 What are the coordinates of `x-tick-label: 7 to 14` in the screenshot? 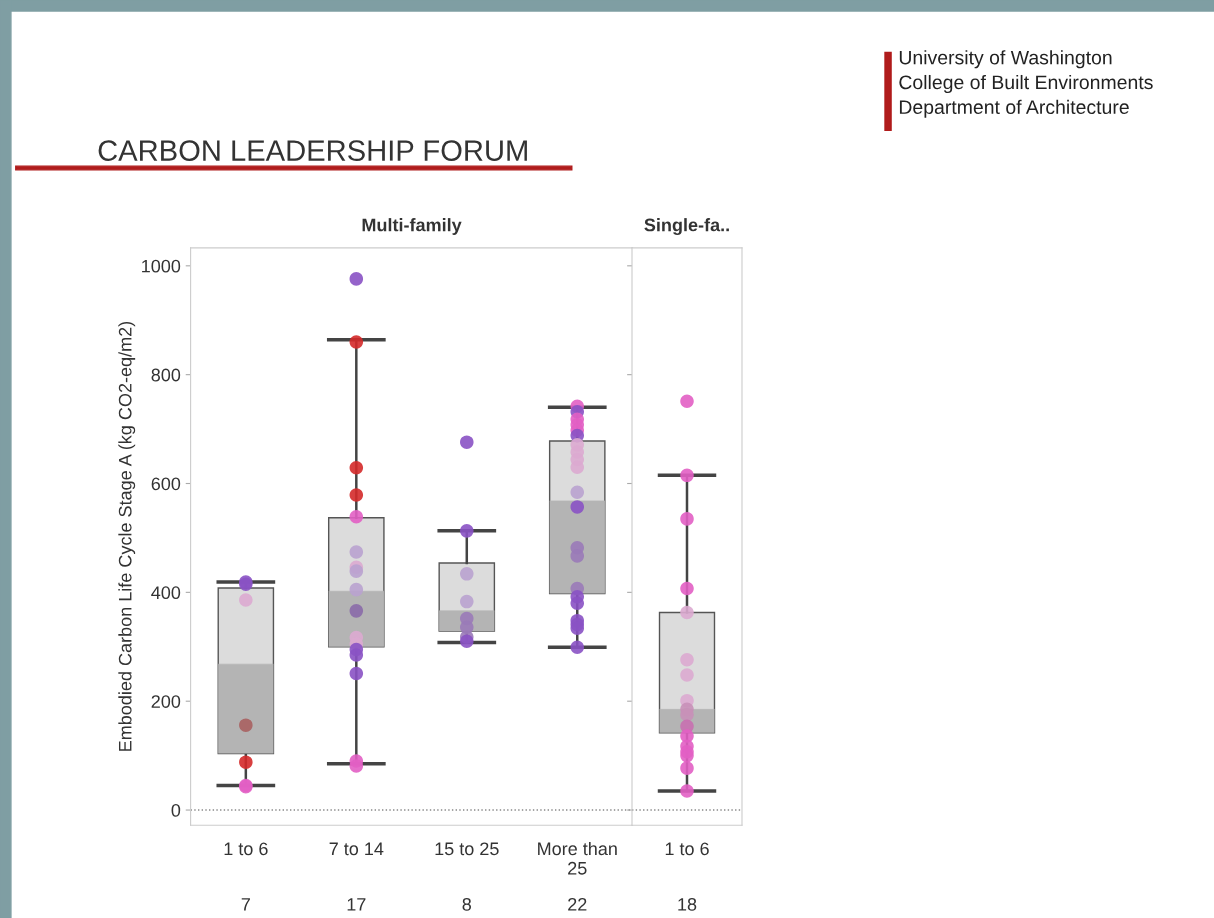 It's located at (356, 849).